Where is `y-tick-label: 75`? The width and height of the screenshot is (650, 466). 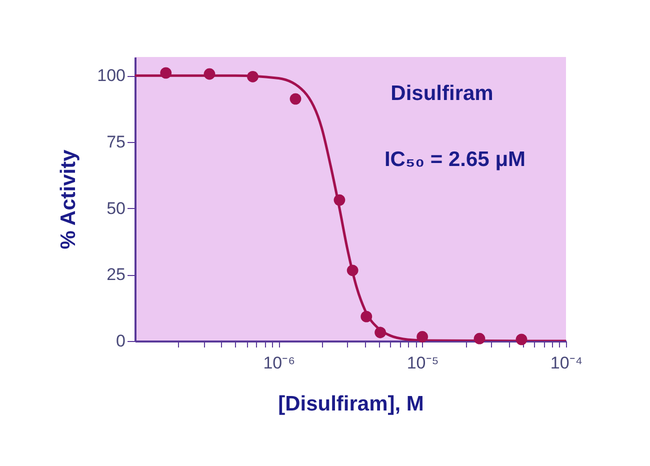 y-tick-label: 75 is located at coordinates (116, 142).